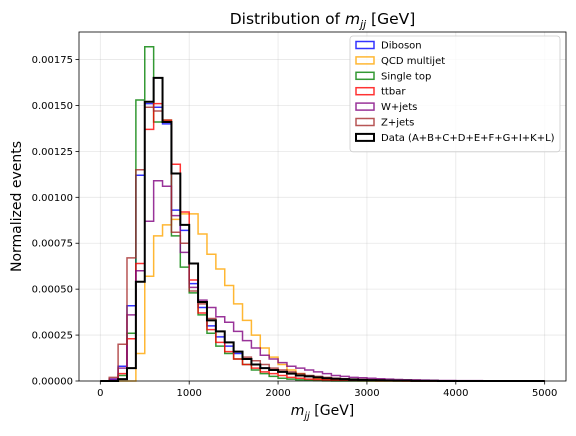 The width and height of the screenshot is (576, 436). Describe the element at coordinates (366, 393) in the screenshot. I see `x-tick-label: 3000` at that location.